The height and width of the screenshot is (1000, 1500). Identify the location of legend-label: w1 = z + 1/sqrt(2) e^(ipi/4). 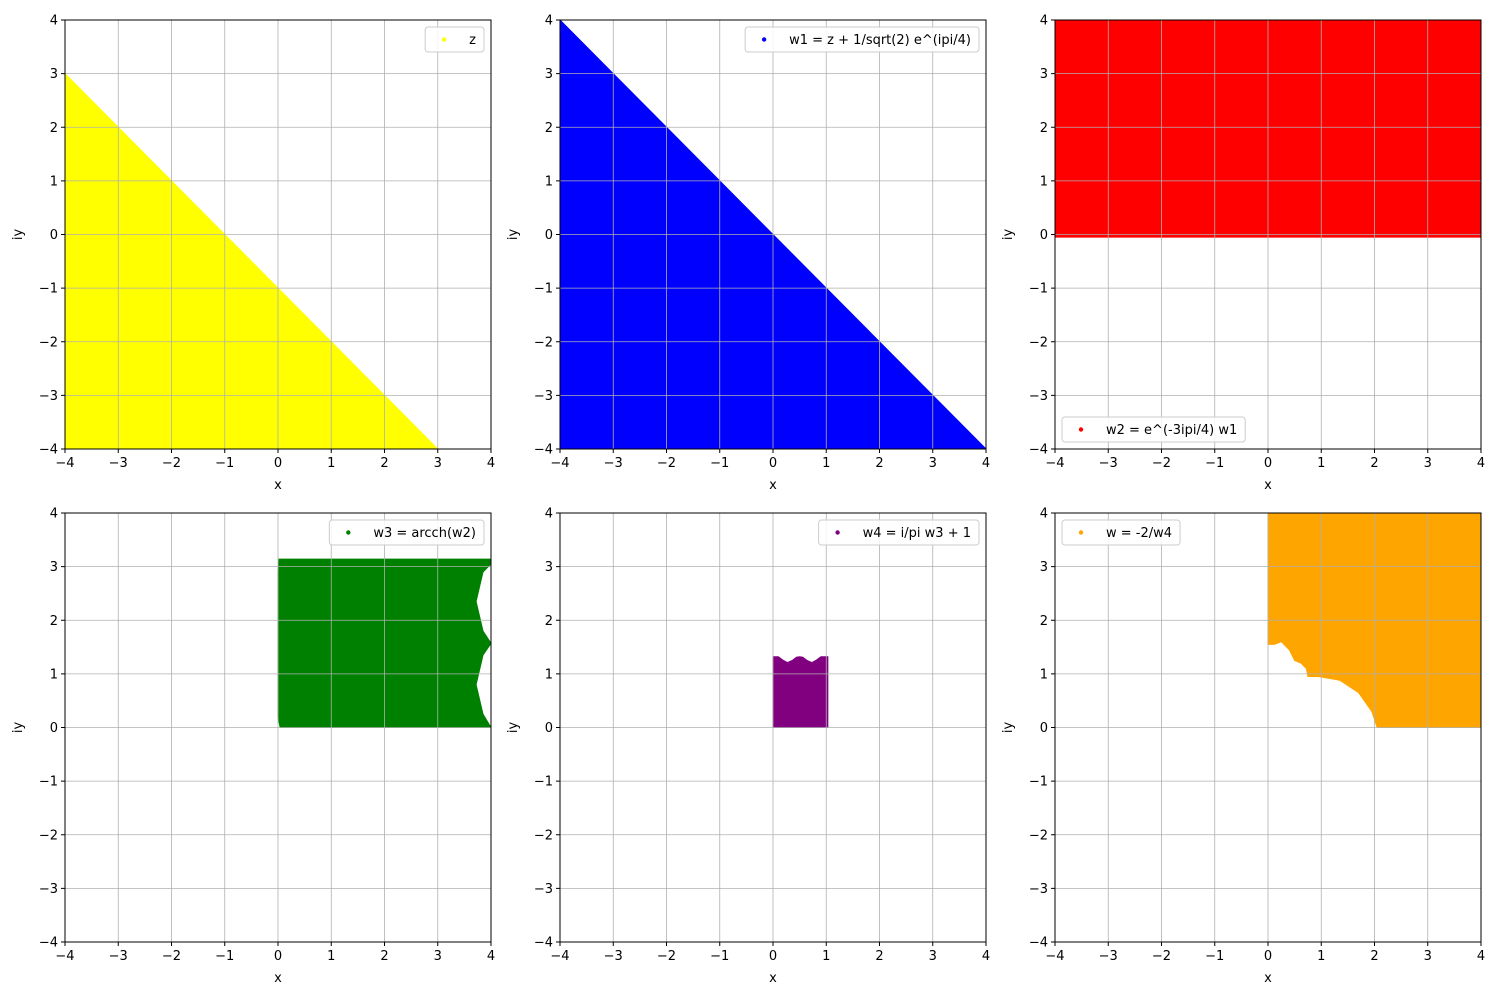
(880, 40).